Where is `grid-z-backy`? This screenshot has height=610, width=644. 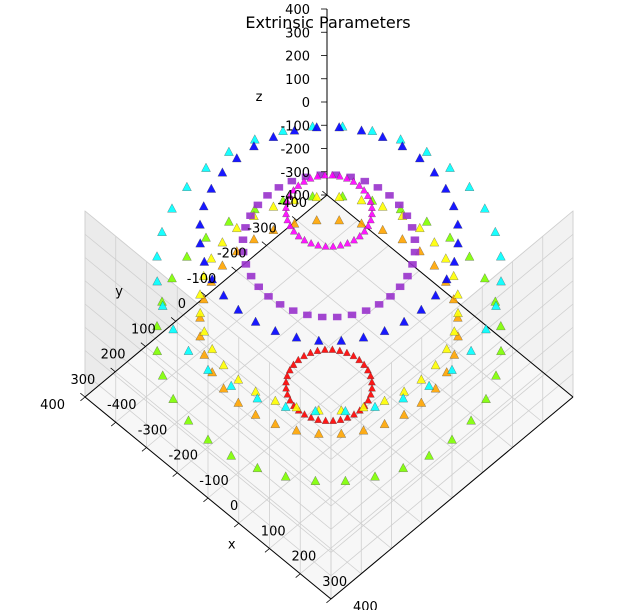
grid-z-backy is located at coordinates (208, 312).